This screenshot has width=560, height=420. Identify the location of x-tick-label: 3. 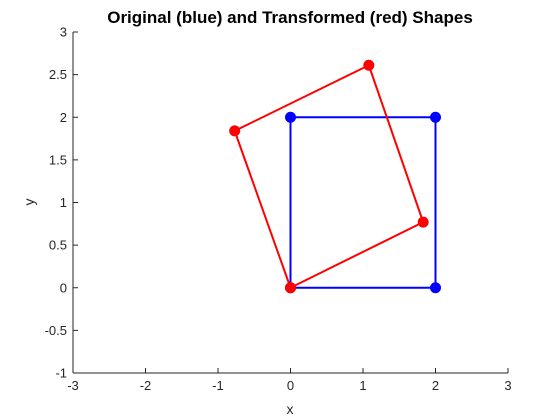
(507, 385).